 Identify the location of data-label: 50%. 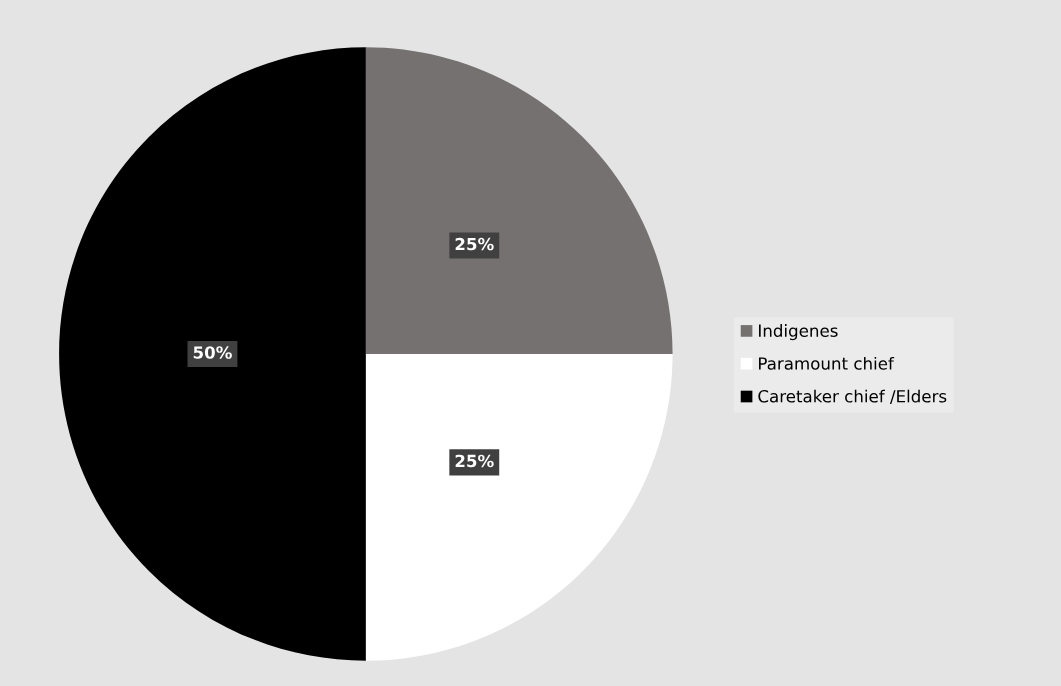
(212, 352).